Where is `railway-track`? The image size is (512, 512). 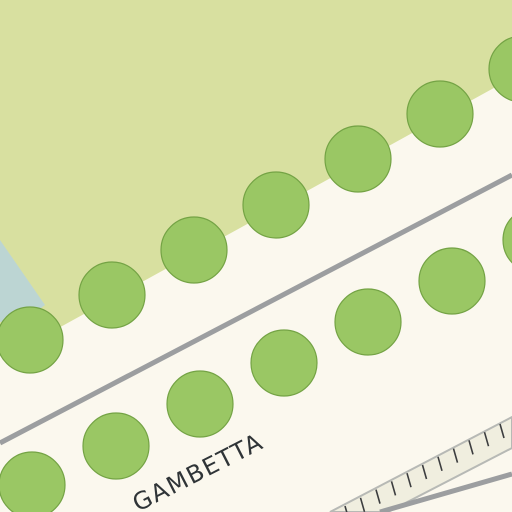
railway-track is located at coordinates (420, 463).